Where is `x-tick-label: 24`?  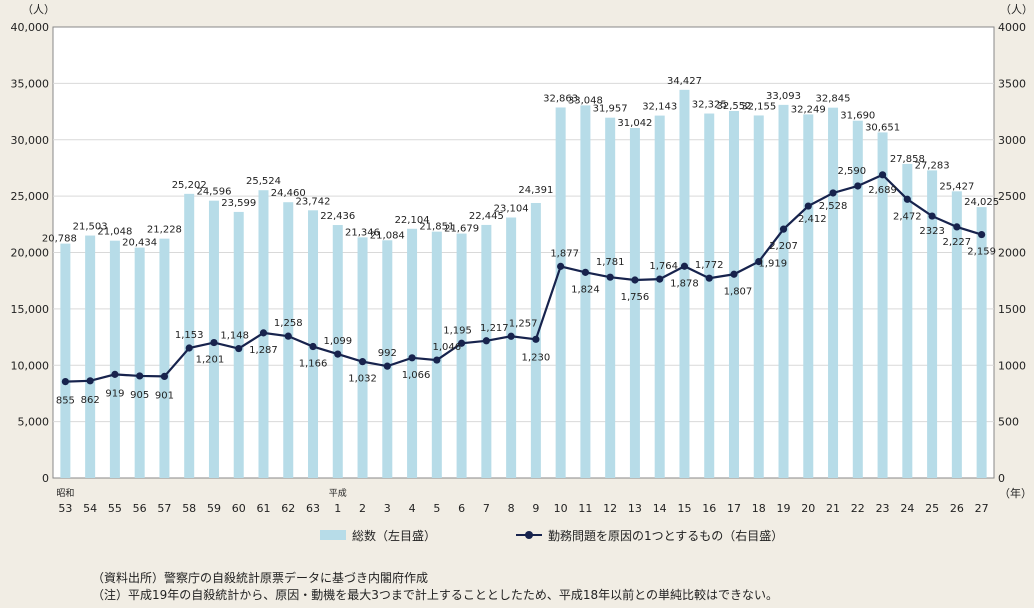
x-tick-label: 24 is located at coordinates (907, 508).